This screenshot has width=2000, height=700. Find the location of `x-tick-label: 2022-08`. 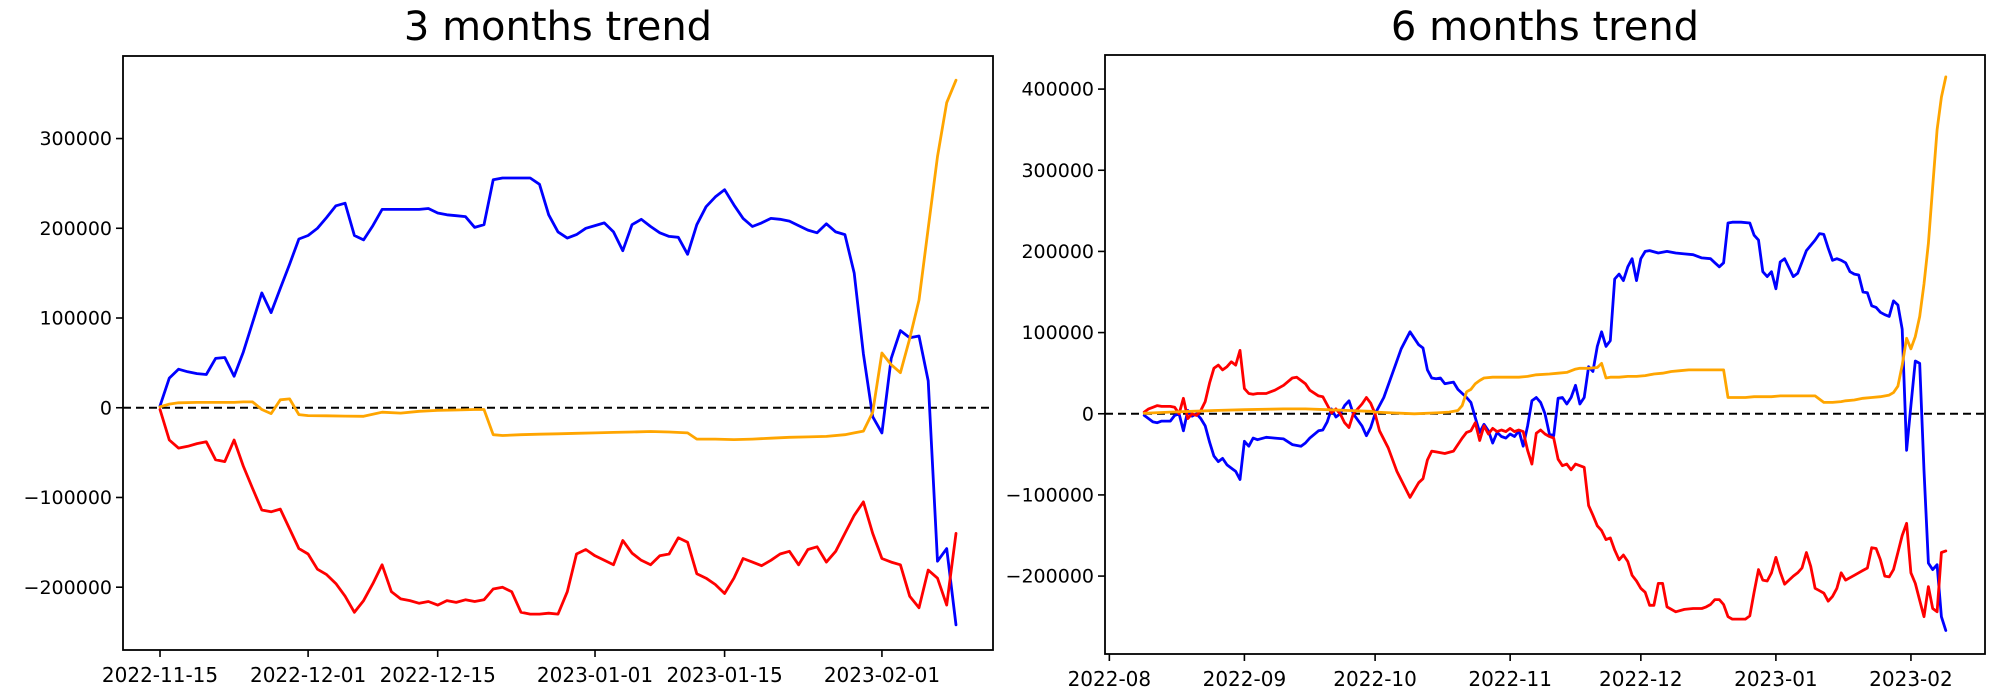

x-tick-label: 2022-08 is located at coordinates (1110, 679).